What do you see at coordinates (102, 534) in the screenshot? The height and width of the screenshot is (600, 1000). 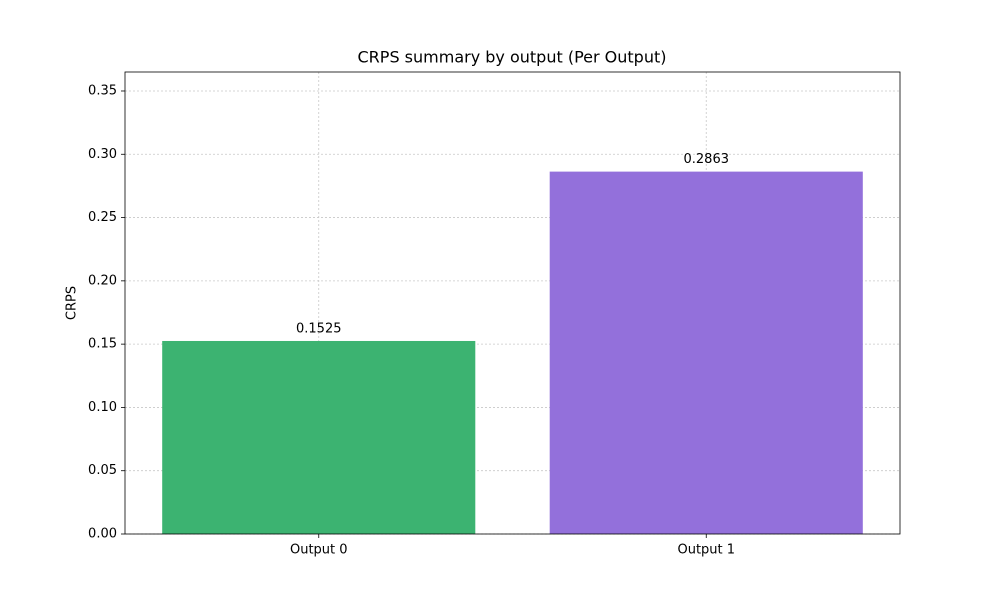 I see `y-tick-label: 0.00` at bounding box center [102, 534].